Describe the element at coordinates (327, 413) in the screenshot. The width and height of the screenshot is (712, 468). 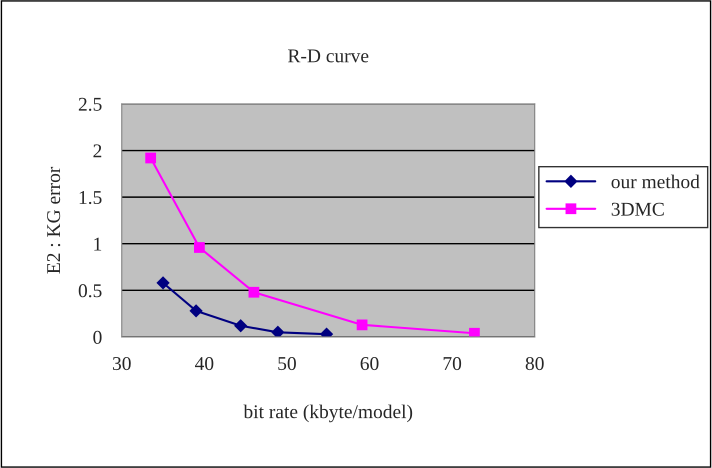
I see `x-axis-title: bit rate (kbyte/model)` at that location.